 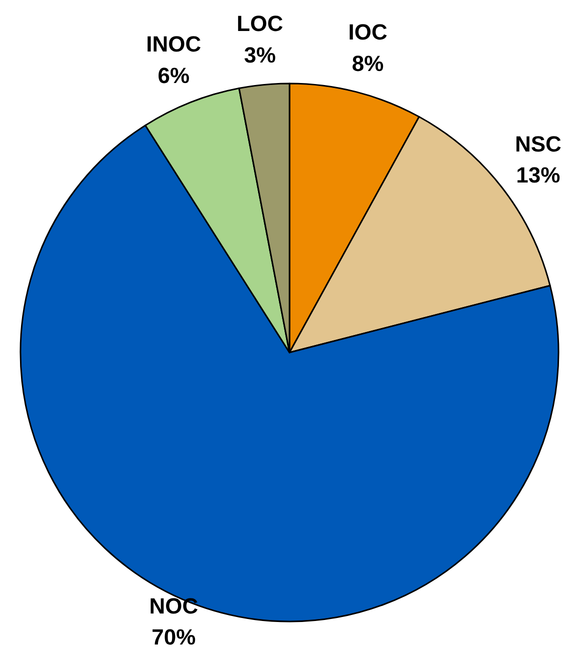 What do you see at coordinates (260, 23) in the screenshot?
I see `slice-label: LOC` at bounding box center [260, 23].